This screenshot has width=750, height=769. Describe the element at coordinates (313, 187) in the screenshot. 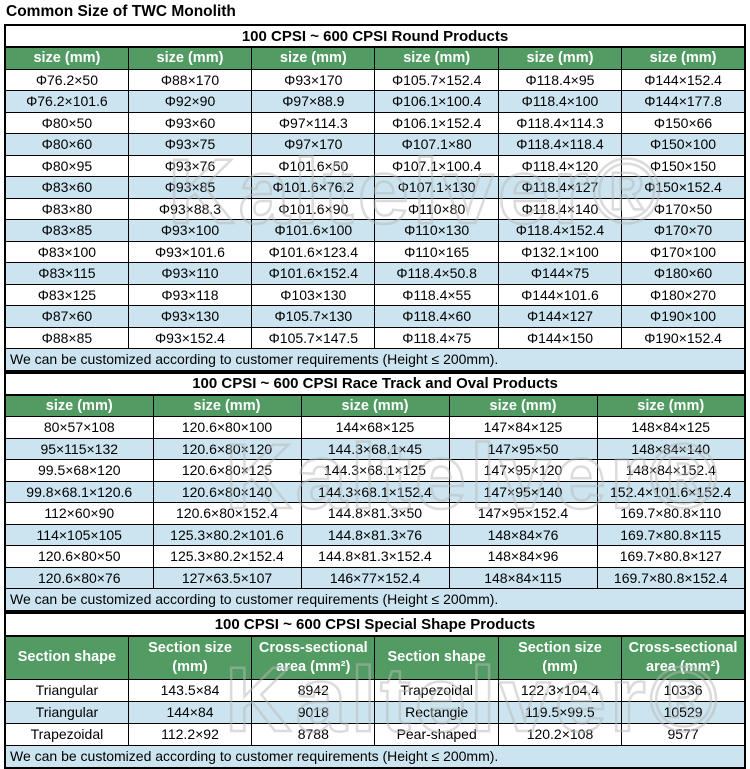

I see `size-cell: Φ101.6×76.2` at that location.